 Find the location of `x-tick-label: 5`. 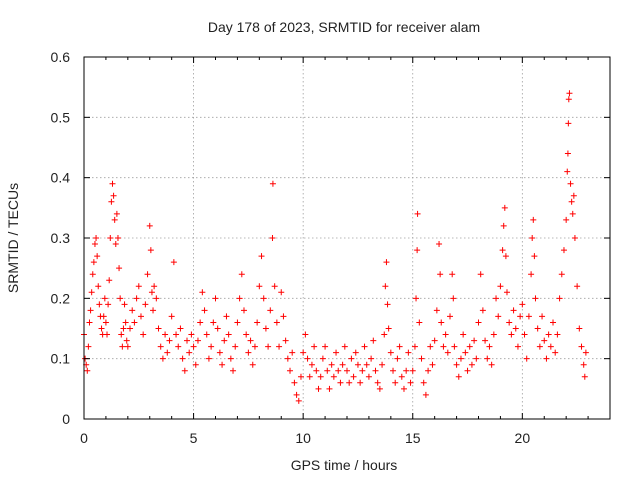

x-tick-label: 5 is located at coordinates (194, 438).